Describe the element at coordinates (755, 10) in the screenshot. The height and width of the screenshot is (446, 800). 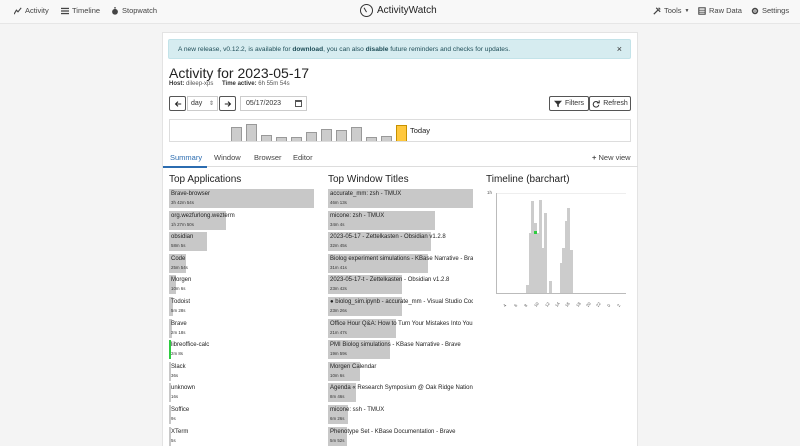
I see `gear-icon` at that location.